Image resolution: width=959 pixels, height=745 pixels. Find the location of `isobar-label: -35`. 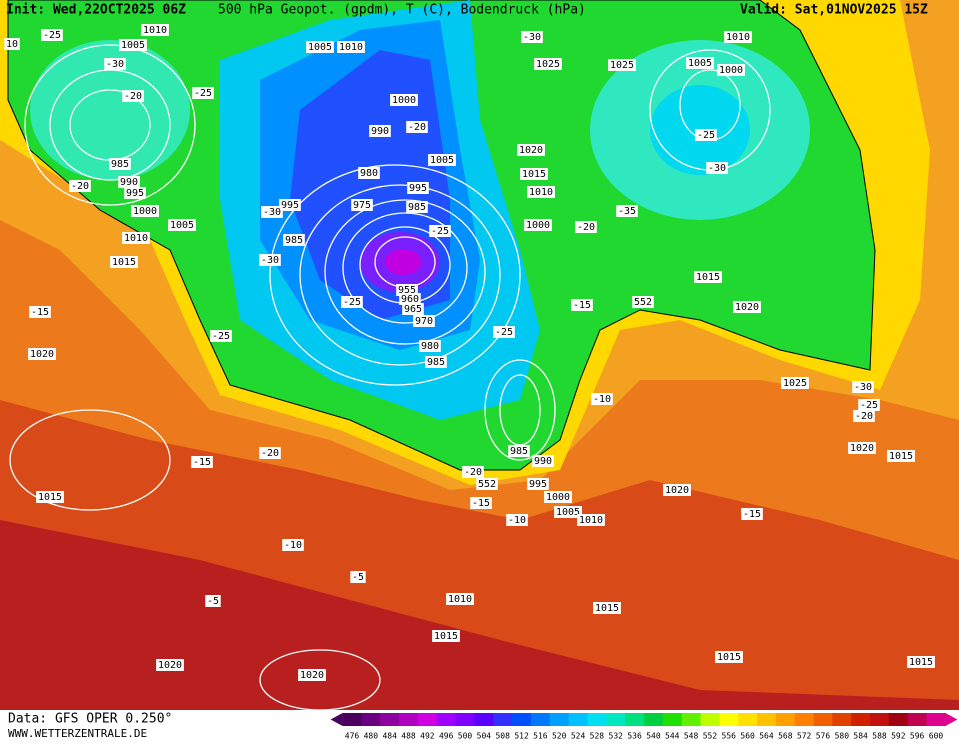

isobar-label: -35 is located at coordinates (627, 211).